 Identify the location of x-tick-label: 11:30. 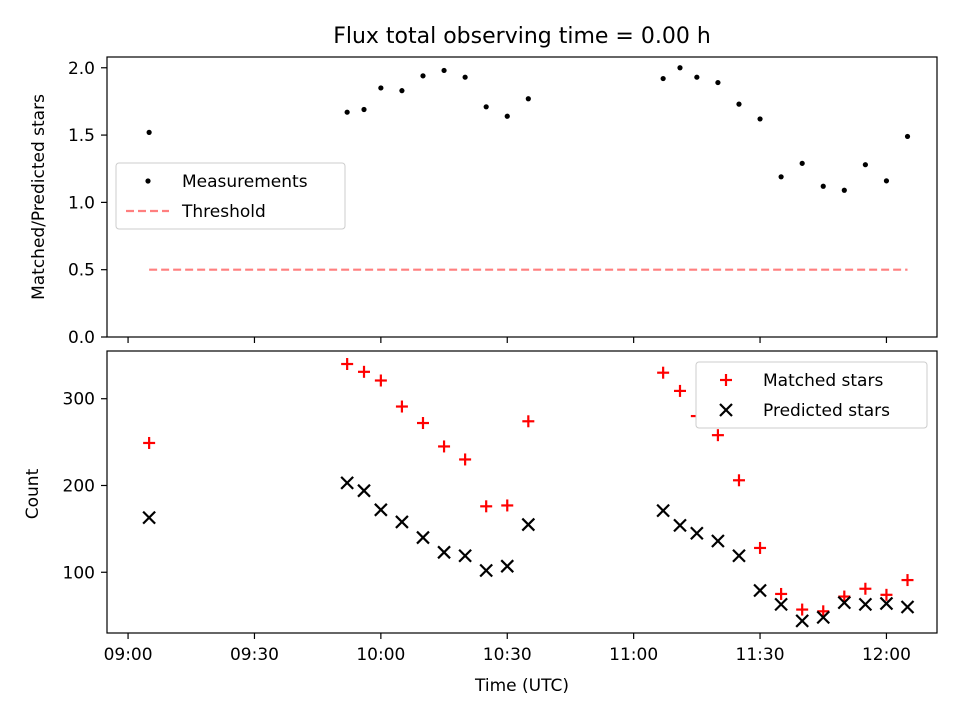
(760, 655).